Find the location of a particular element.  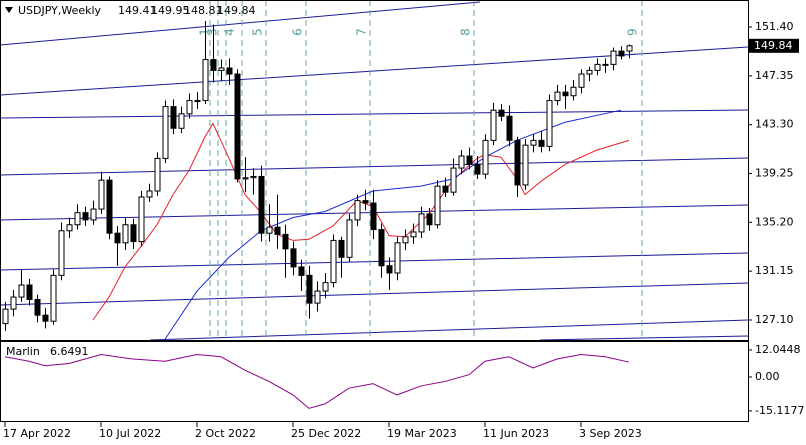

indicator-current: 6.6491 is located at coordinates (69, 351).